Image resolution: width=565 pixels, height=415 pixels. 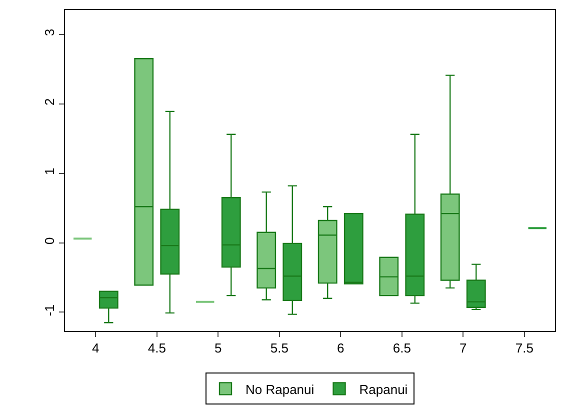 I want to click on x-tick-label: 5, so click(x=218, y=348).